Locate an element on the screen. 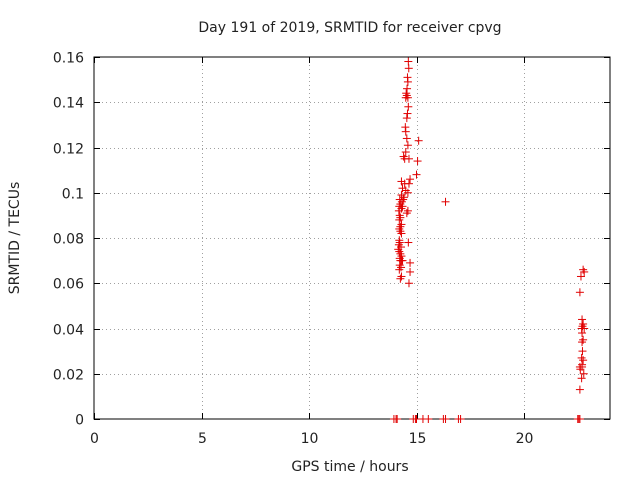  y-tick-label: 0.16 is located at coordinates (68, 59).